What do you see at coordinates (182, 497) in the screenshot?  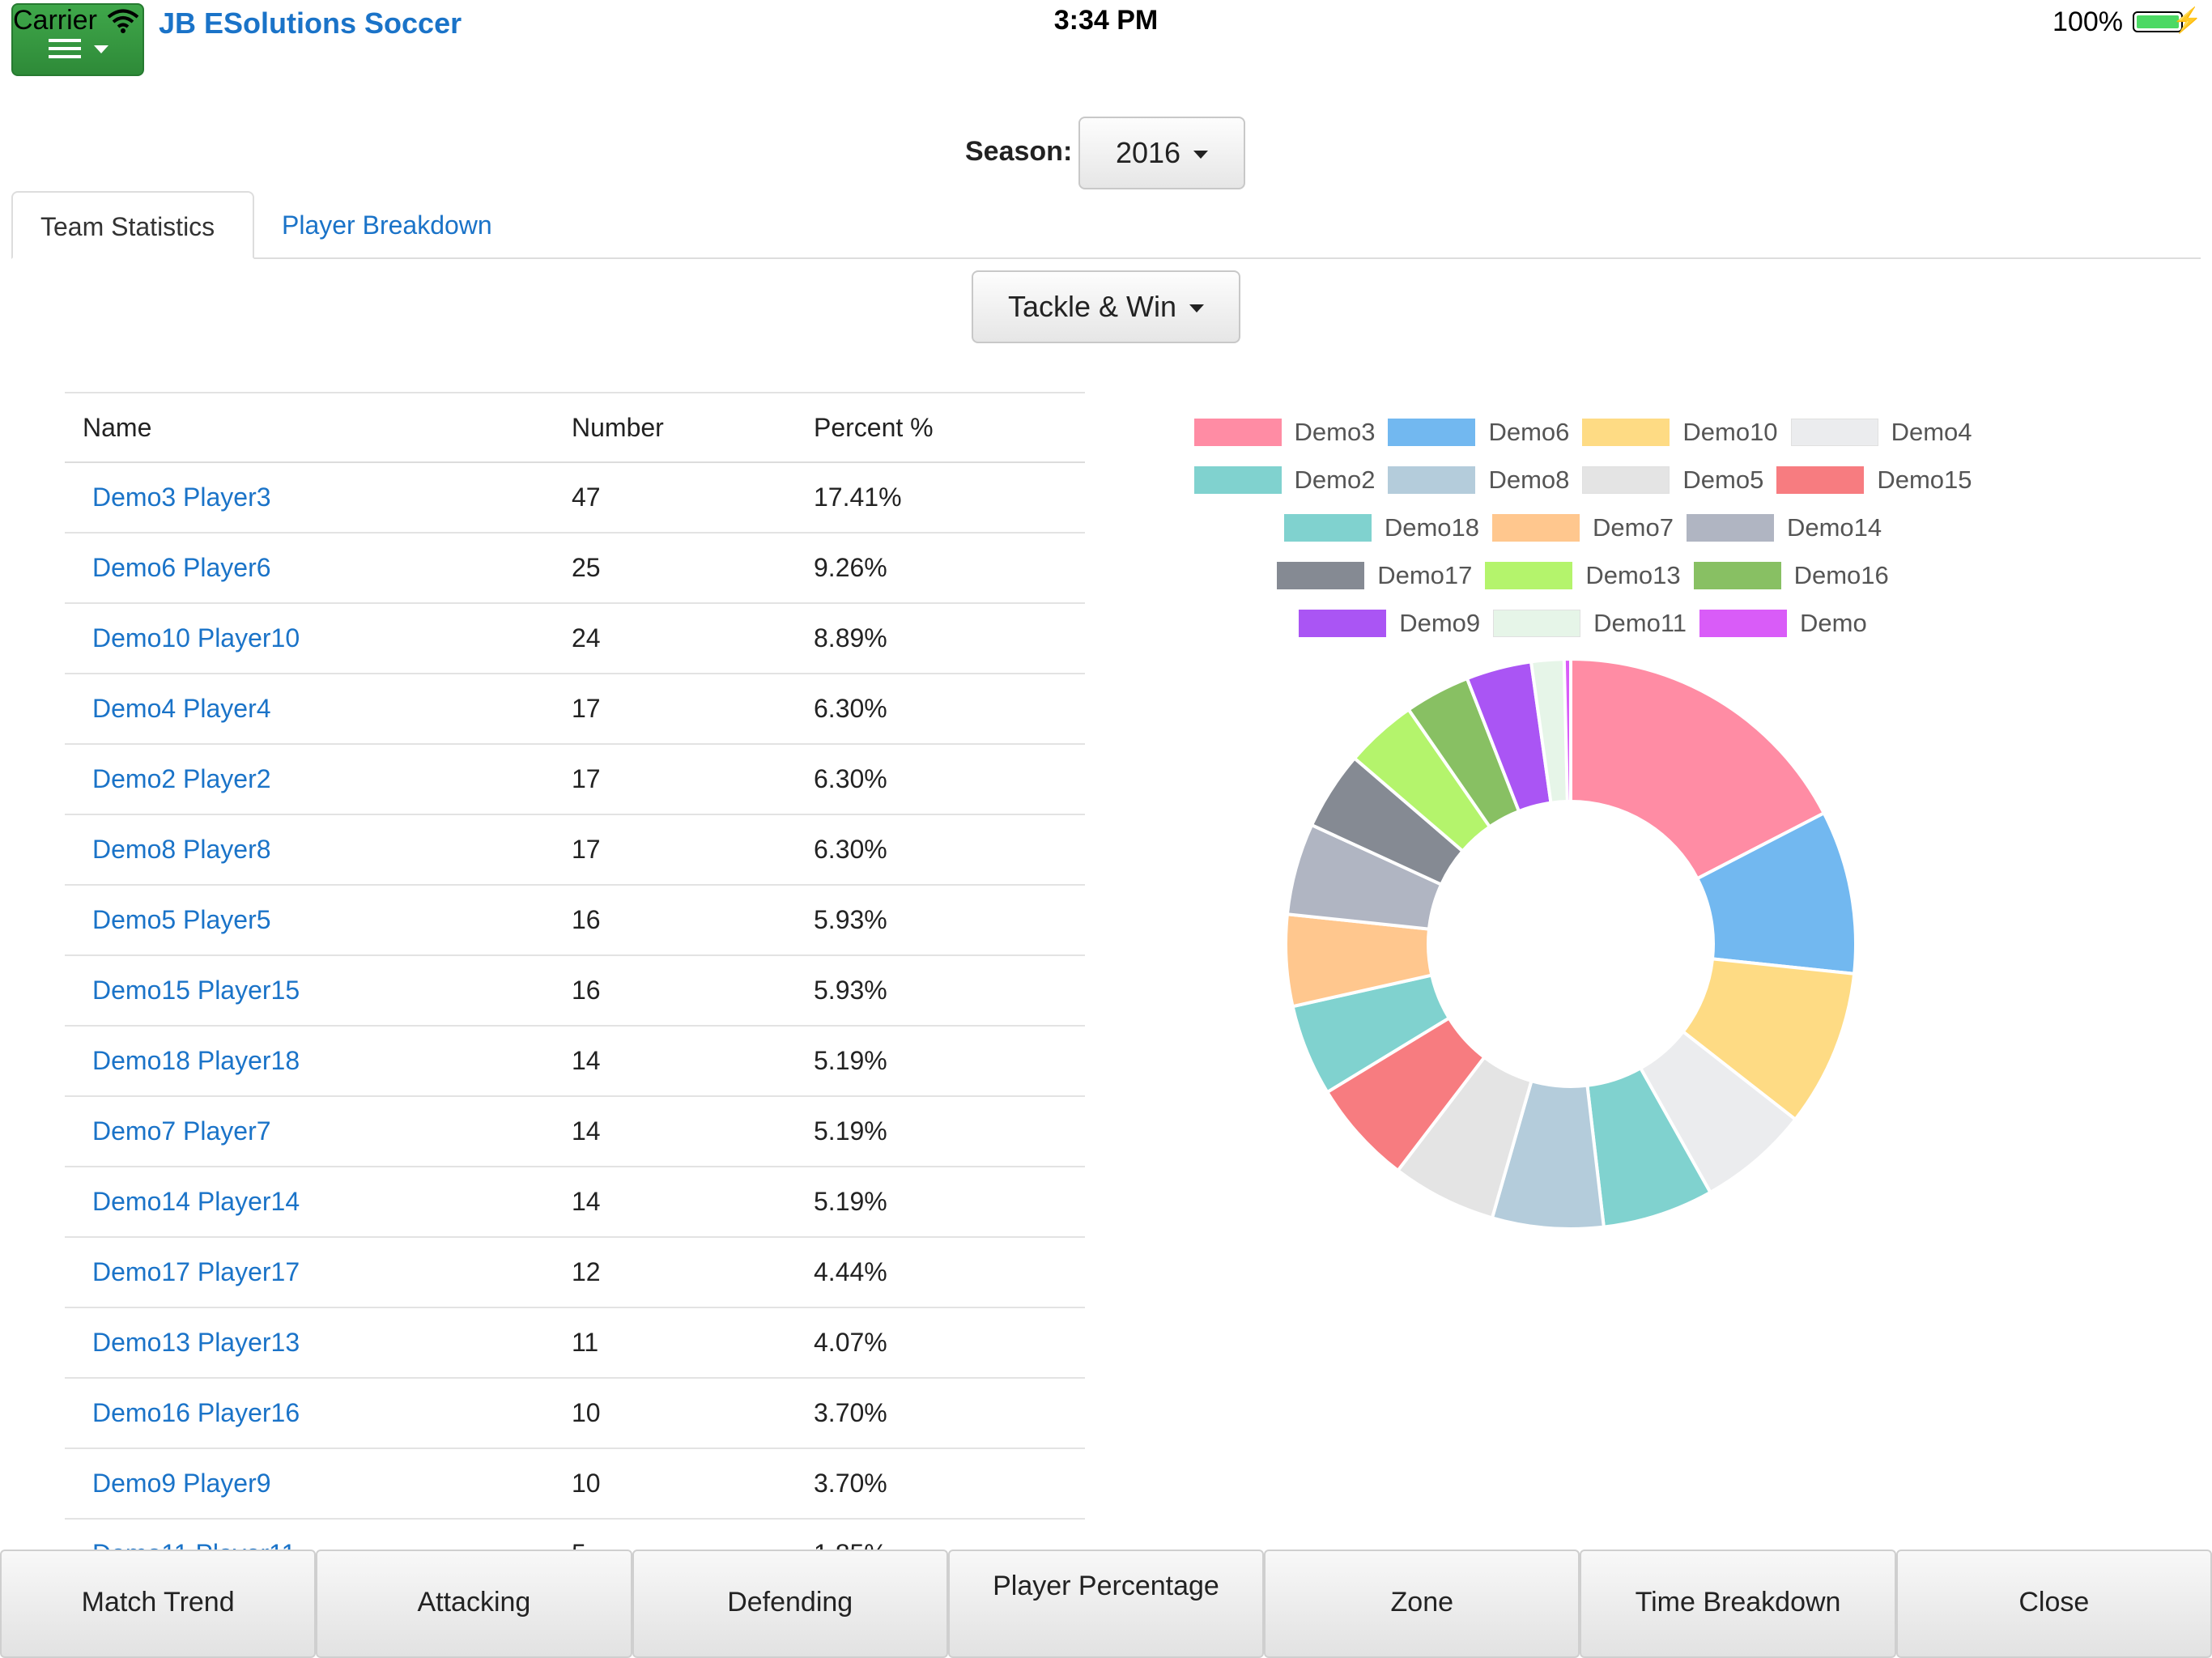 I see `player-link: Demo3 Player3` at bounding box center [182, 497].